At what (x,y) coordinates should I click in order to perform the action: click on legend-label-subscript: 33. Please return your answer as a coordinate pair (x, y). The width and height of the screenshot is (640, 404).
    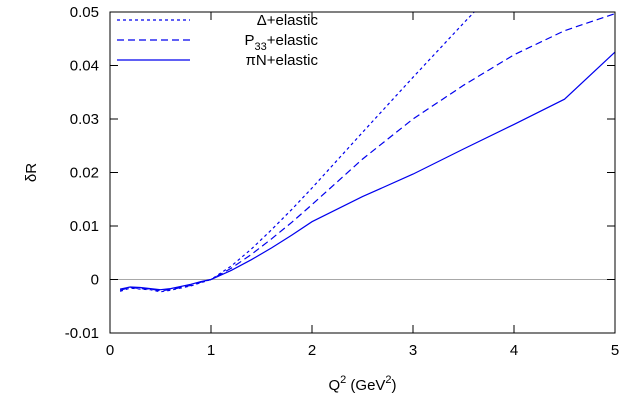
    Looking at the image, I should click on (260, 47).